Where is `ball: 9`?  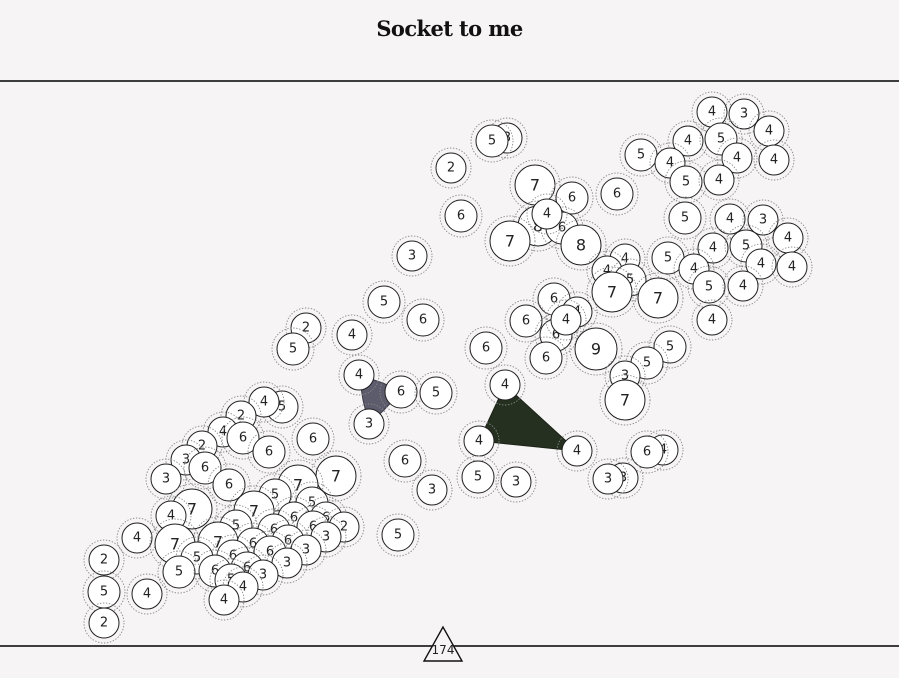 ball: 9 is located at coordinates (596, 349).